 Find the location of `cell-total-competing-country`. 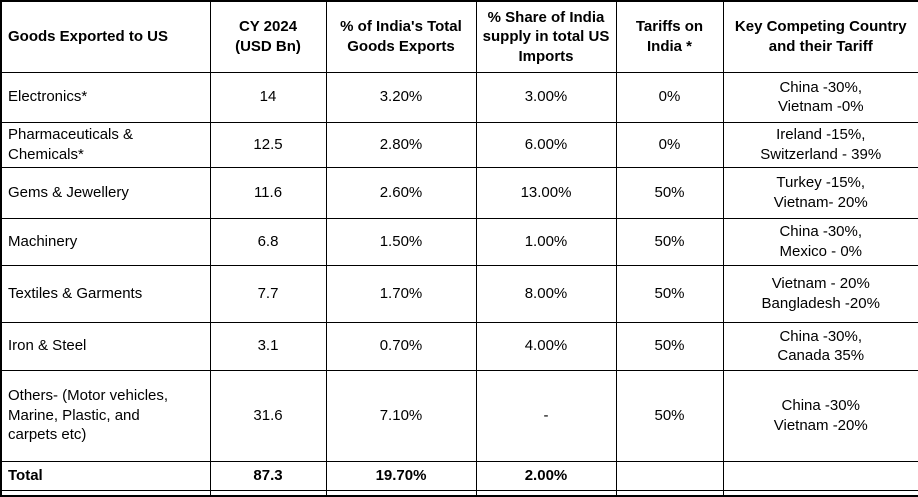

cell-total-competing-country is located at coordinates (820, 475).